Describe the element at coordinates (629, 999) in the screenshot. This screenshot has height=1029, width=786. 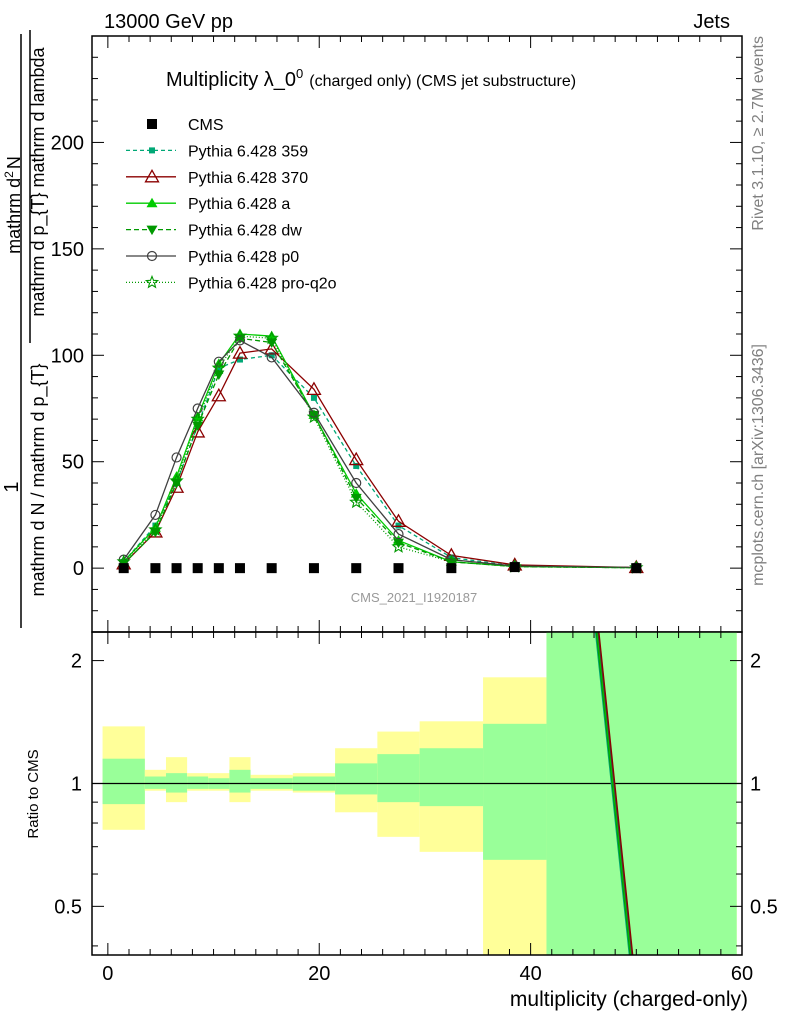
I see `xaxis-label: multiplicity (charged-only)` at that location.